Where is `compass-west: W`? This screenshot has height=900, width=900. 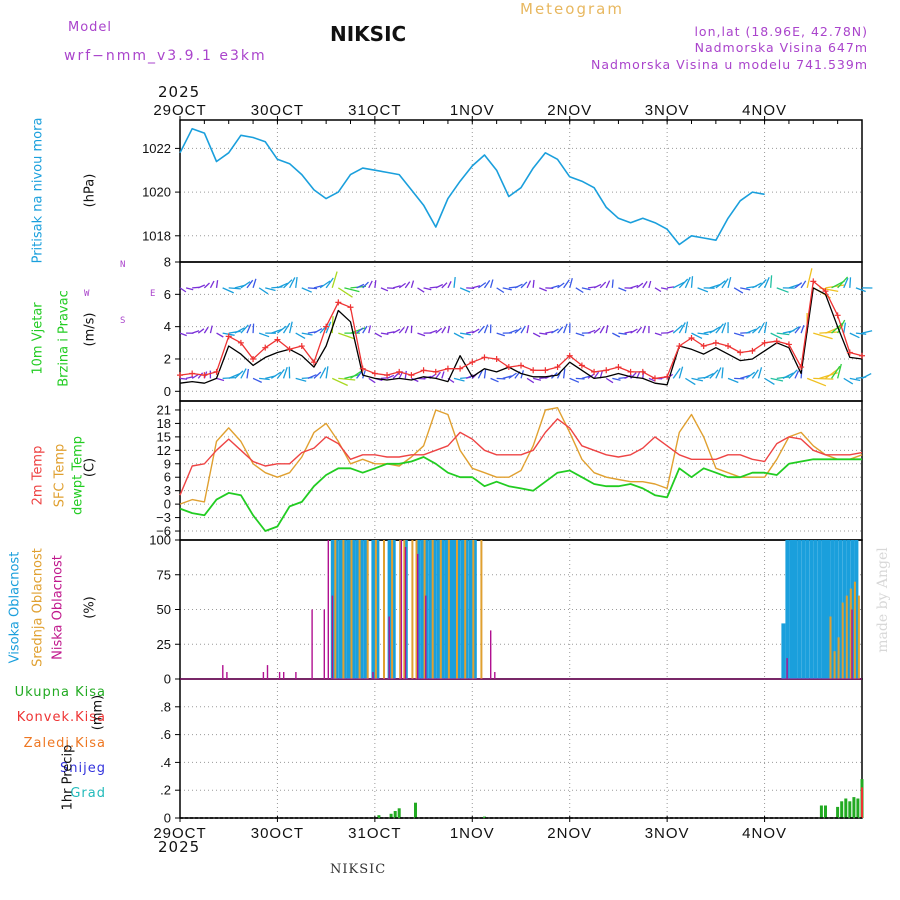 compass-west: W is located at coordinates (87, 294).